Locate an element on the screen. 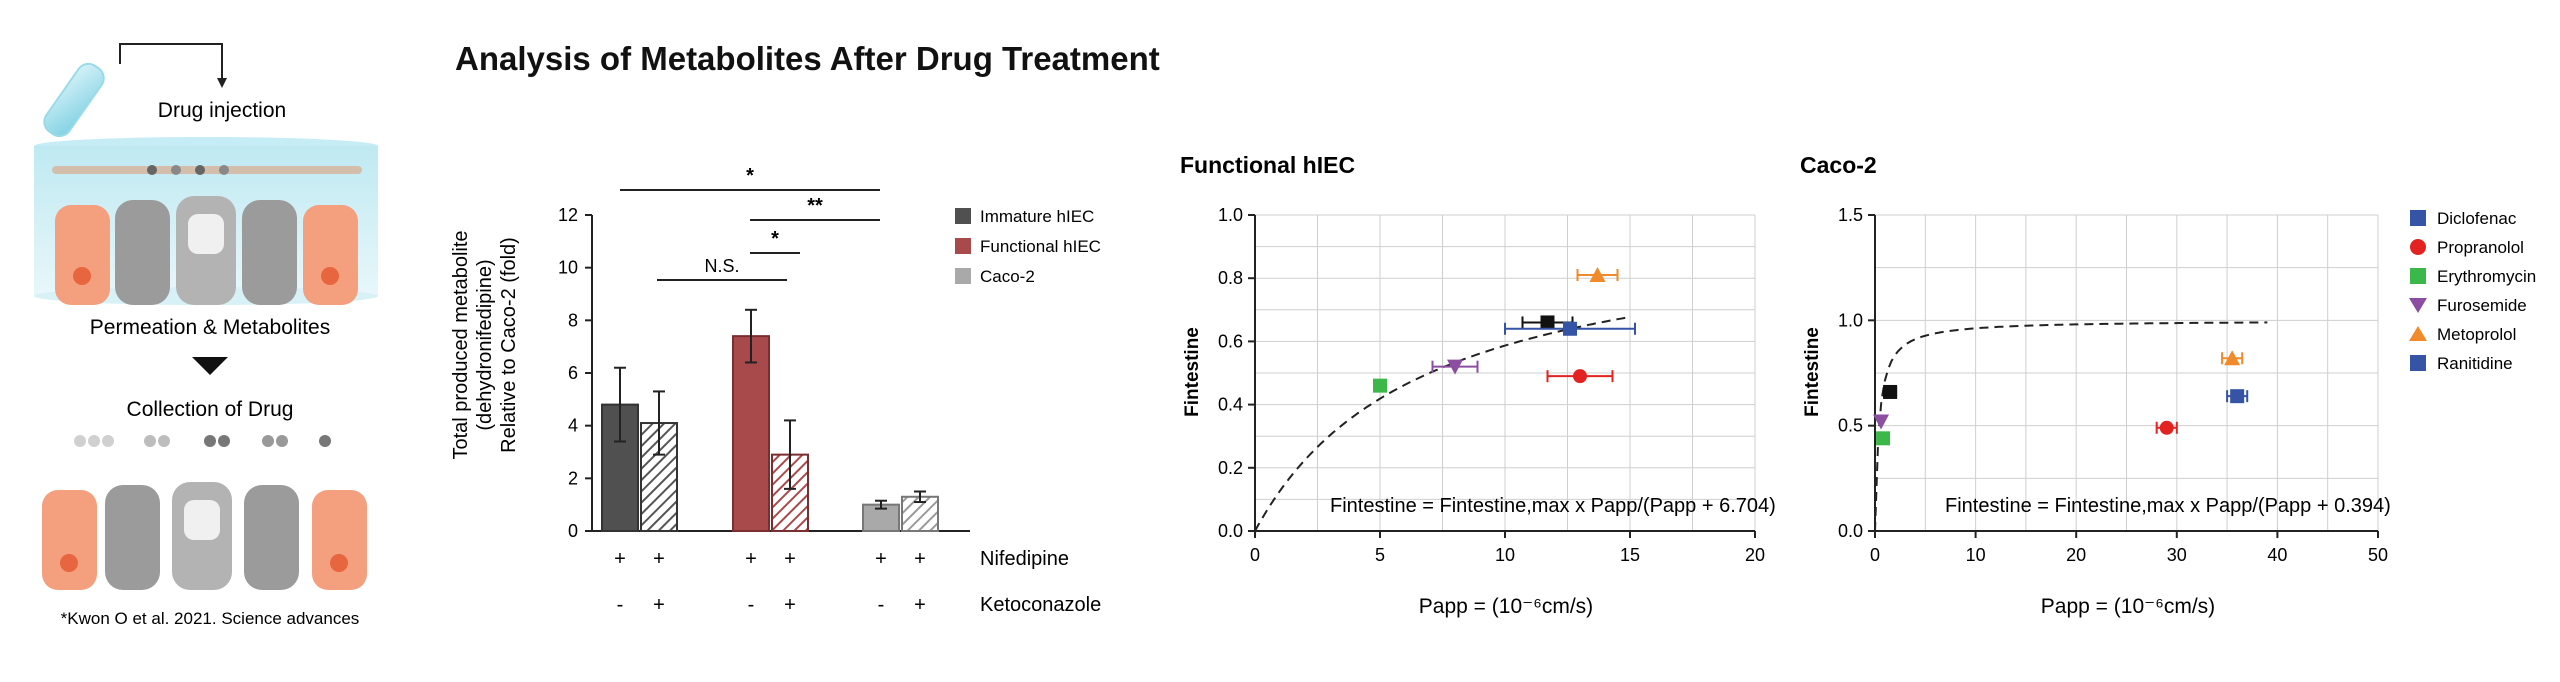  bar-ylabel-line-2: (dehydronifedipine) is located at coordinates (485, 344).